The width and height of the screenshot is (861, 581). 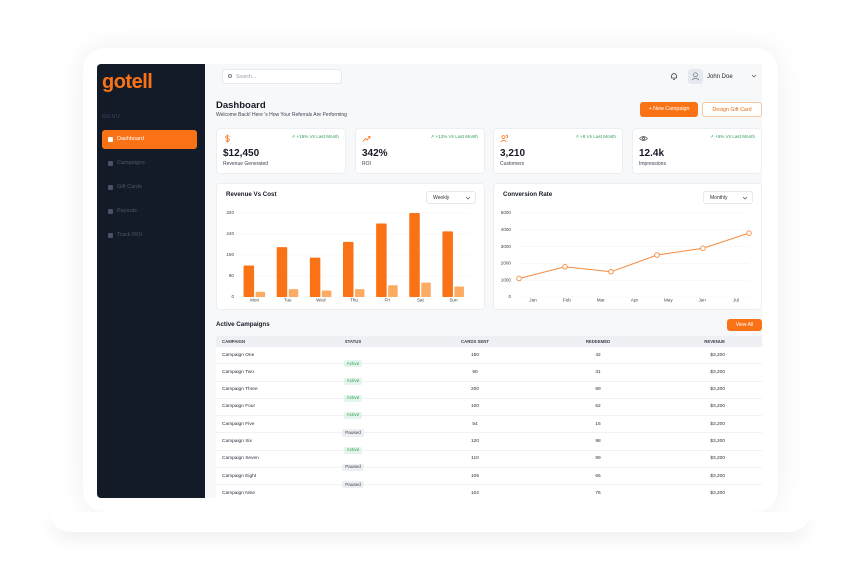 I want to click on table-cell: 90, so click(x=475, y=372).